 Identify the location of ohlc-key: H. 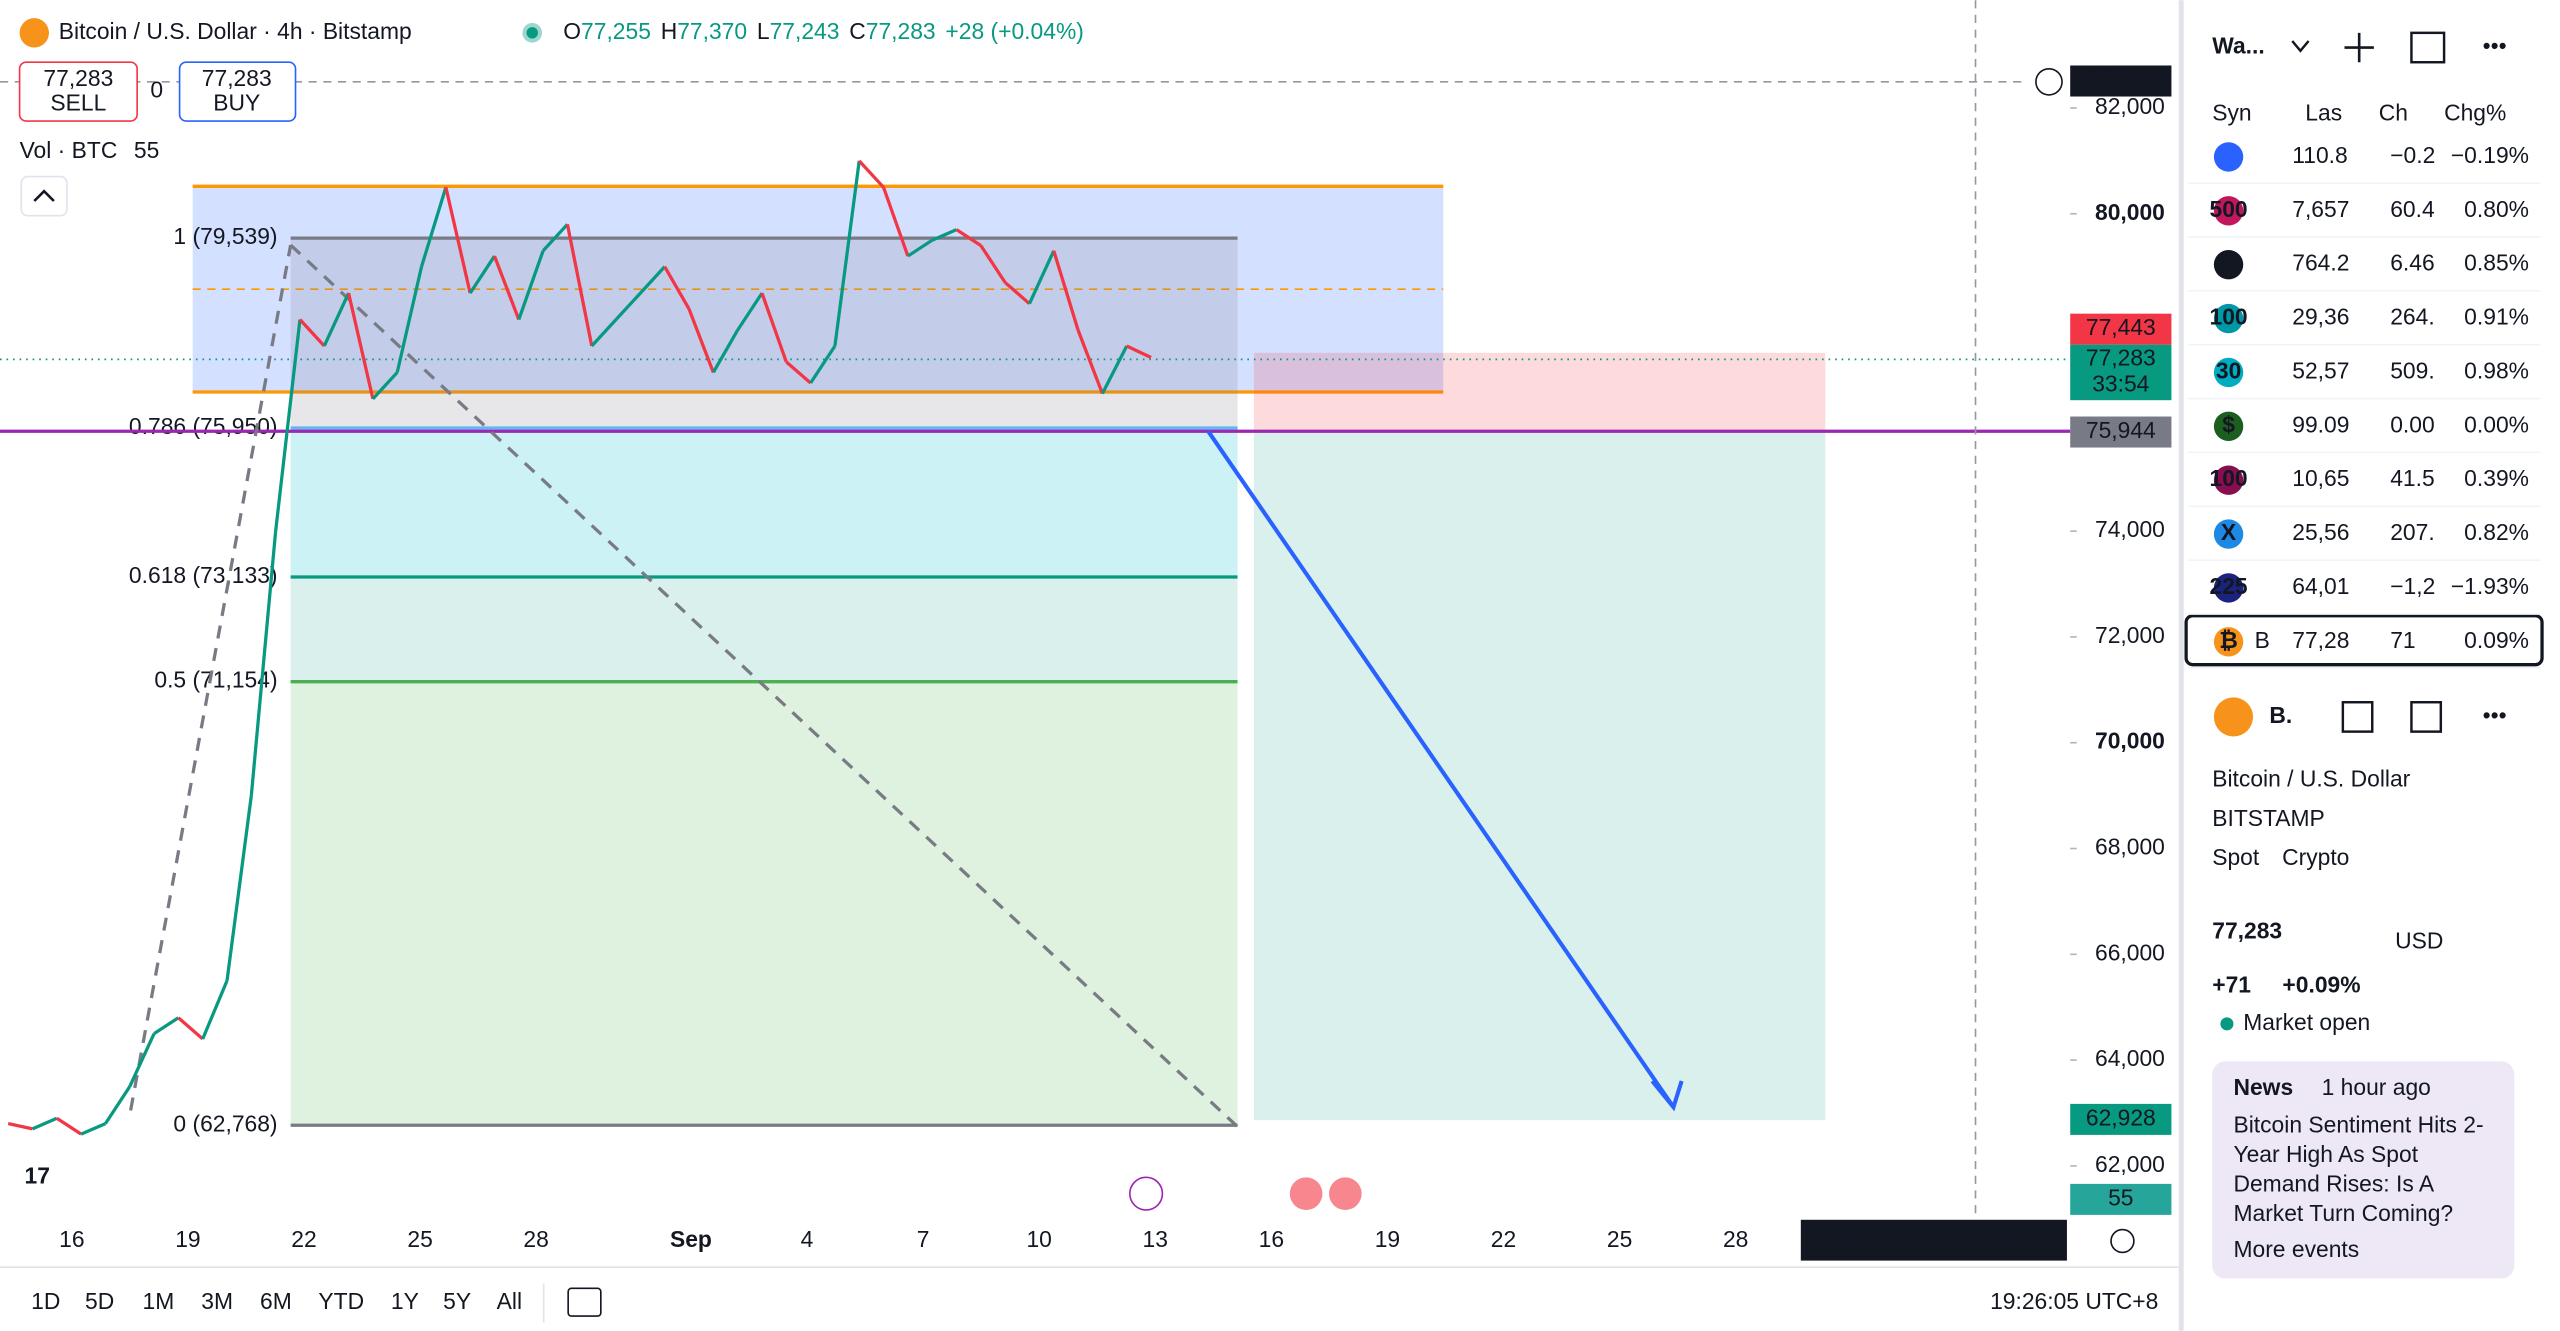
(669, 31).